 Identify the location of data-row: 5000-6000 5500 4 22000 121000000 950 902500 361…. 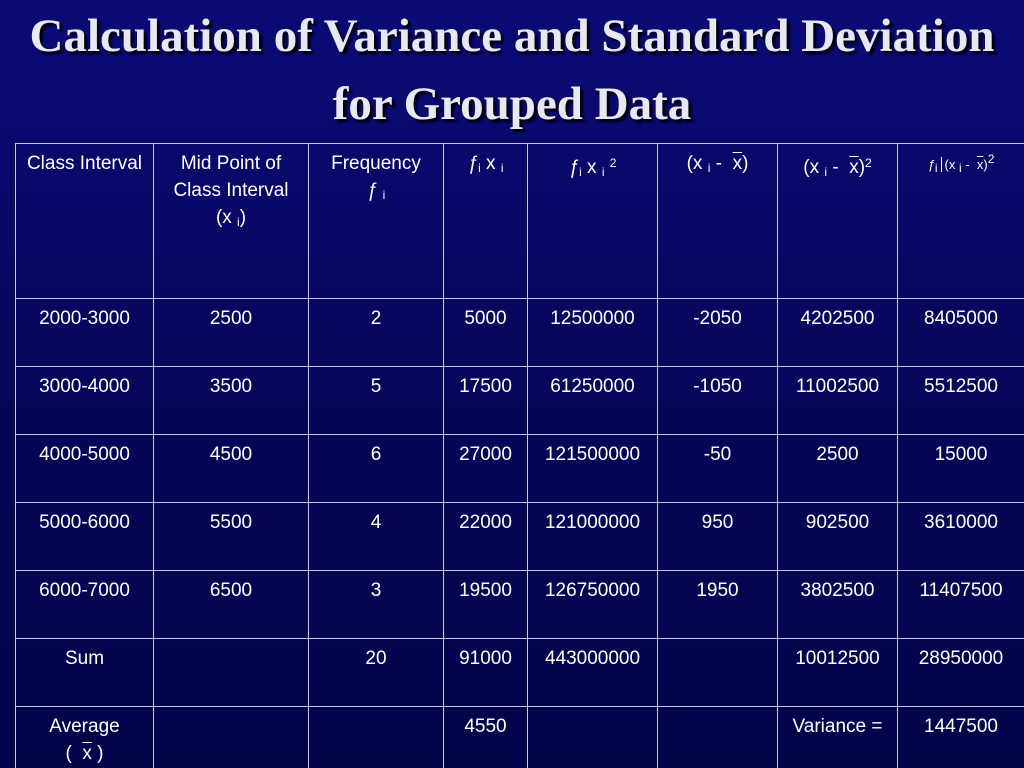
(519, 536).